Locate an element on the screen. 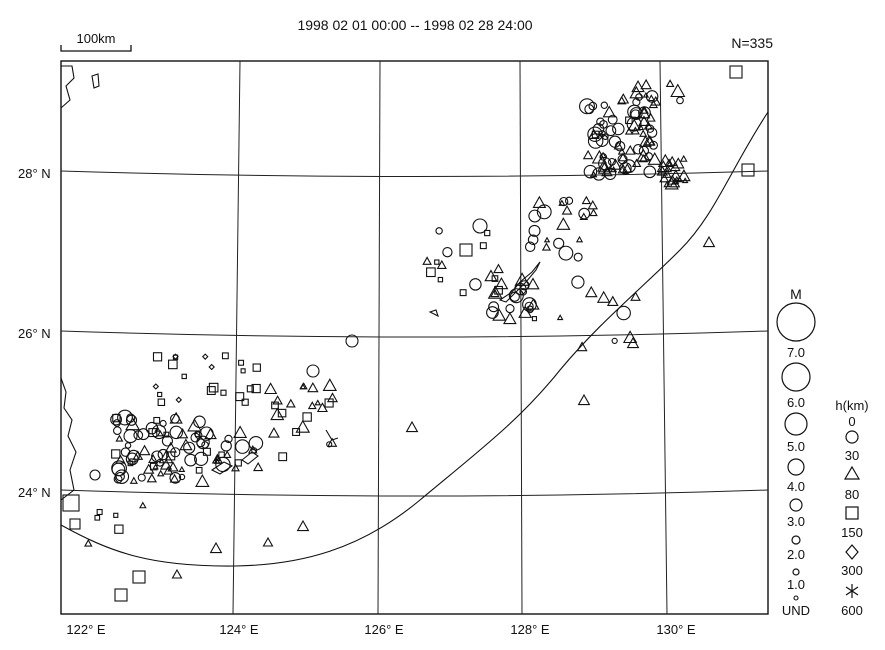 This screenshot has height=650, width=885. lon-label-124: 124° E is located at coordinates (239, 629).